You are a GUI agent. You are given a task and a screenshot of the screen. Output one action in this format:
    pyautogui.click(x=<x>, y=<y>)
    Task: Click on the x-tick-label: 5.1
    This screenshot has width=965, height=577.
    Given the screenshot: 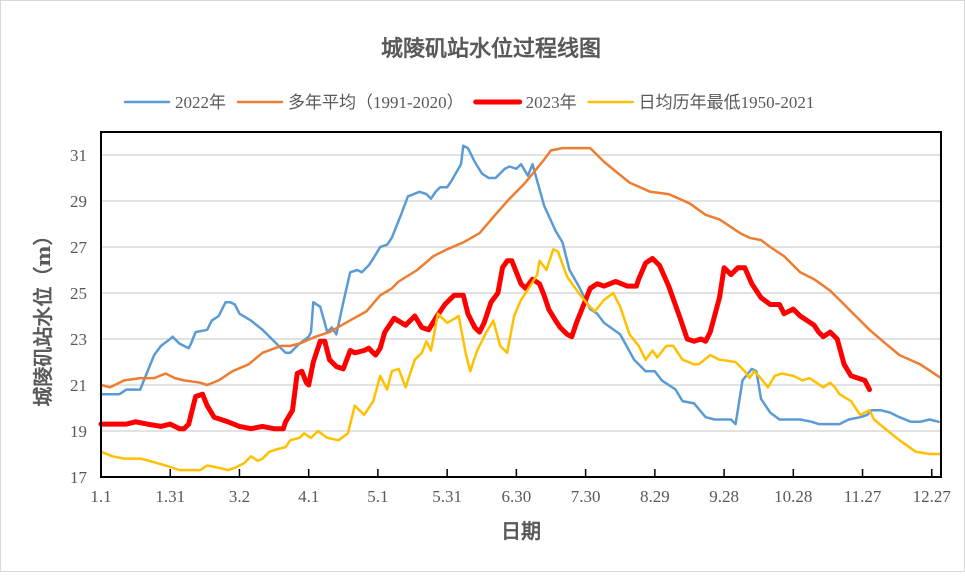 What is the action you would take?
    pyautogui.click(x=377, y=496)
    